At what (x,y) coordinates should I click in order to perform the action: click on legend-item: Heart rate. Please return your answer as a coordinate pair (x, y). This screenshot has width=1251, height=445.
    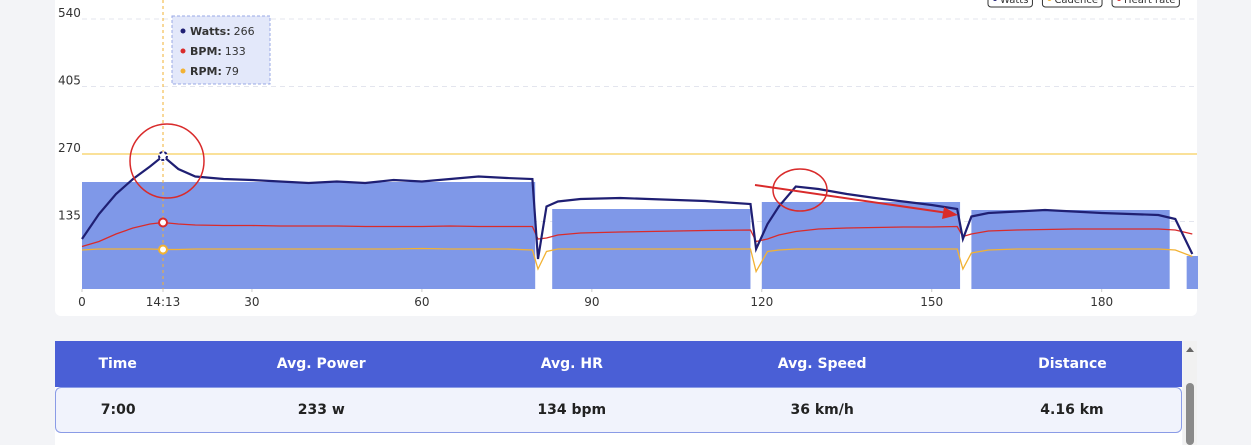
    Looking at the image, I should click on (1145, 4).